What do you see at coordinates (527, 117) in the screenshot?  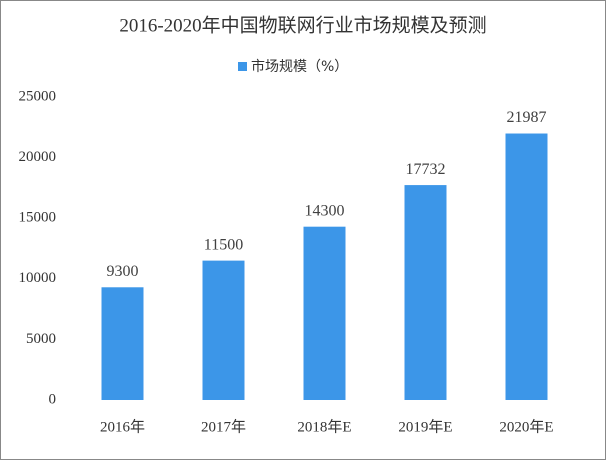 I see `value-label: 21987` at bounding box center [527, 117].